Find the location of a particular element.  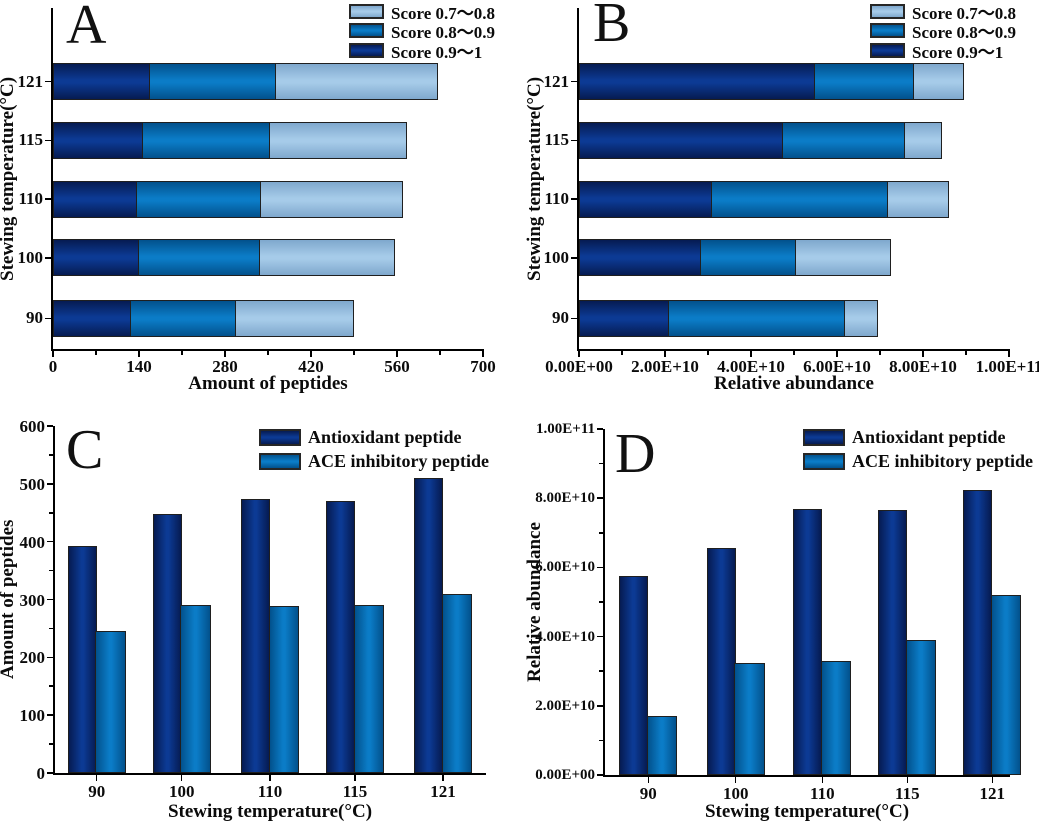

legend-label: ACE inhibitory peptide is located at coordinates (943, 461).